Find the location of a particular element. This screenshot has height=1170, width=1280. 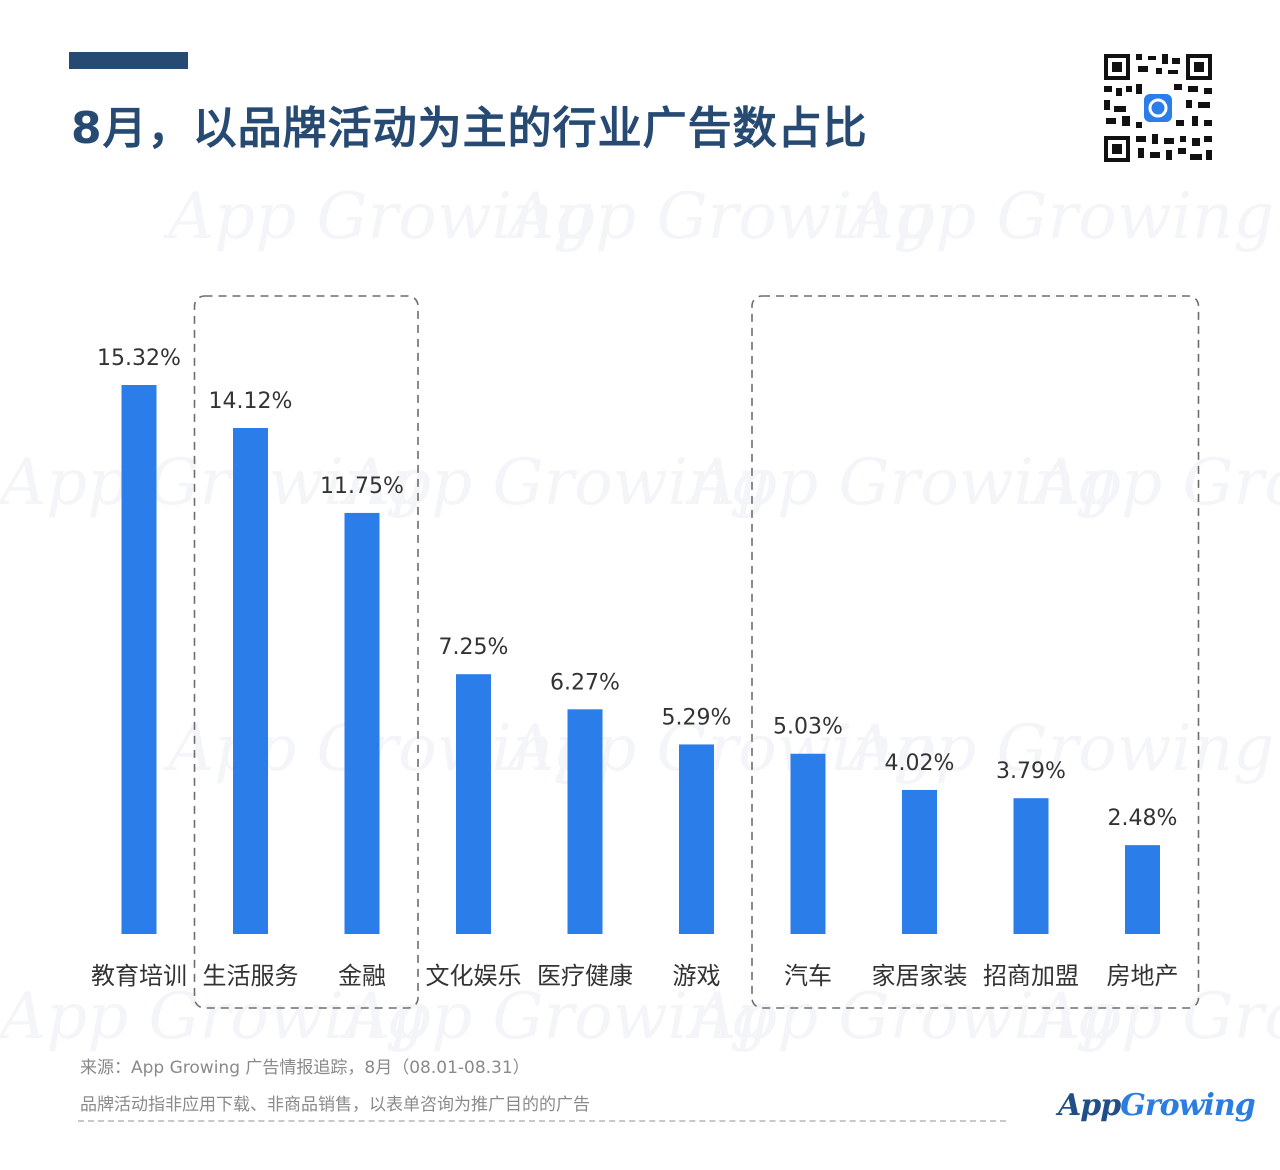

data-label: 5.03% is located at coordinates (808, 727).